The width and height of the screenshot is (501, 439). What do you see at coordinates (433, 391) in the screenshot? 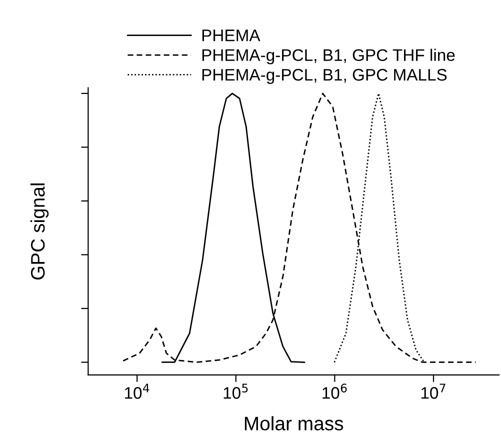
I see `x-tick-label: 10$^{7}$` at bounding box center [433, 391].